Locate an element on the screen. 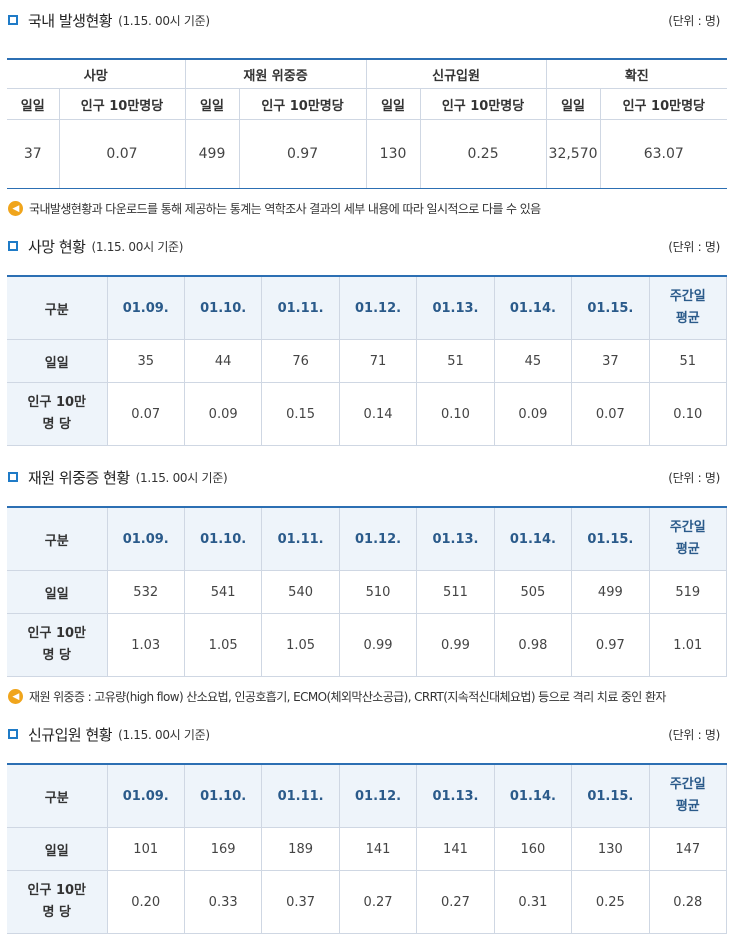 This screenshot has width=735, height=947. table-row: 37 0.07 499 0.97 130 0.25 32,570 63.07 is located at coordinates (367, 154).